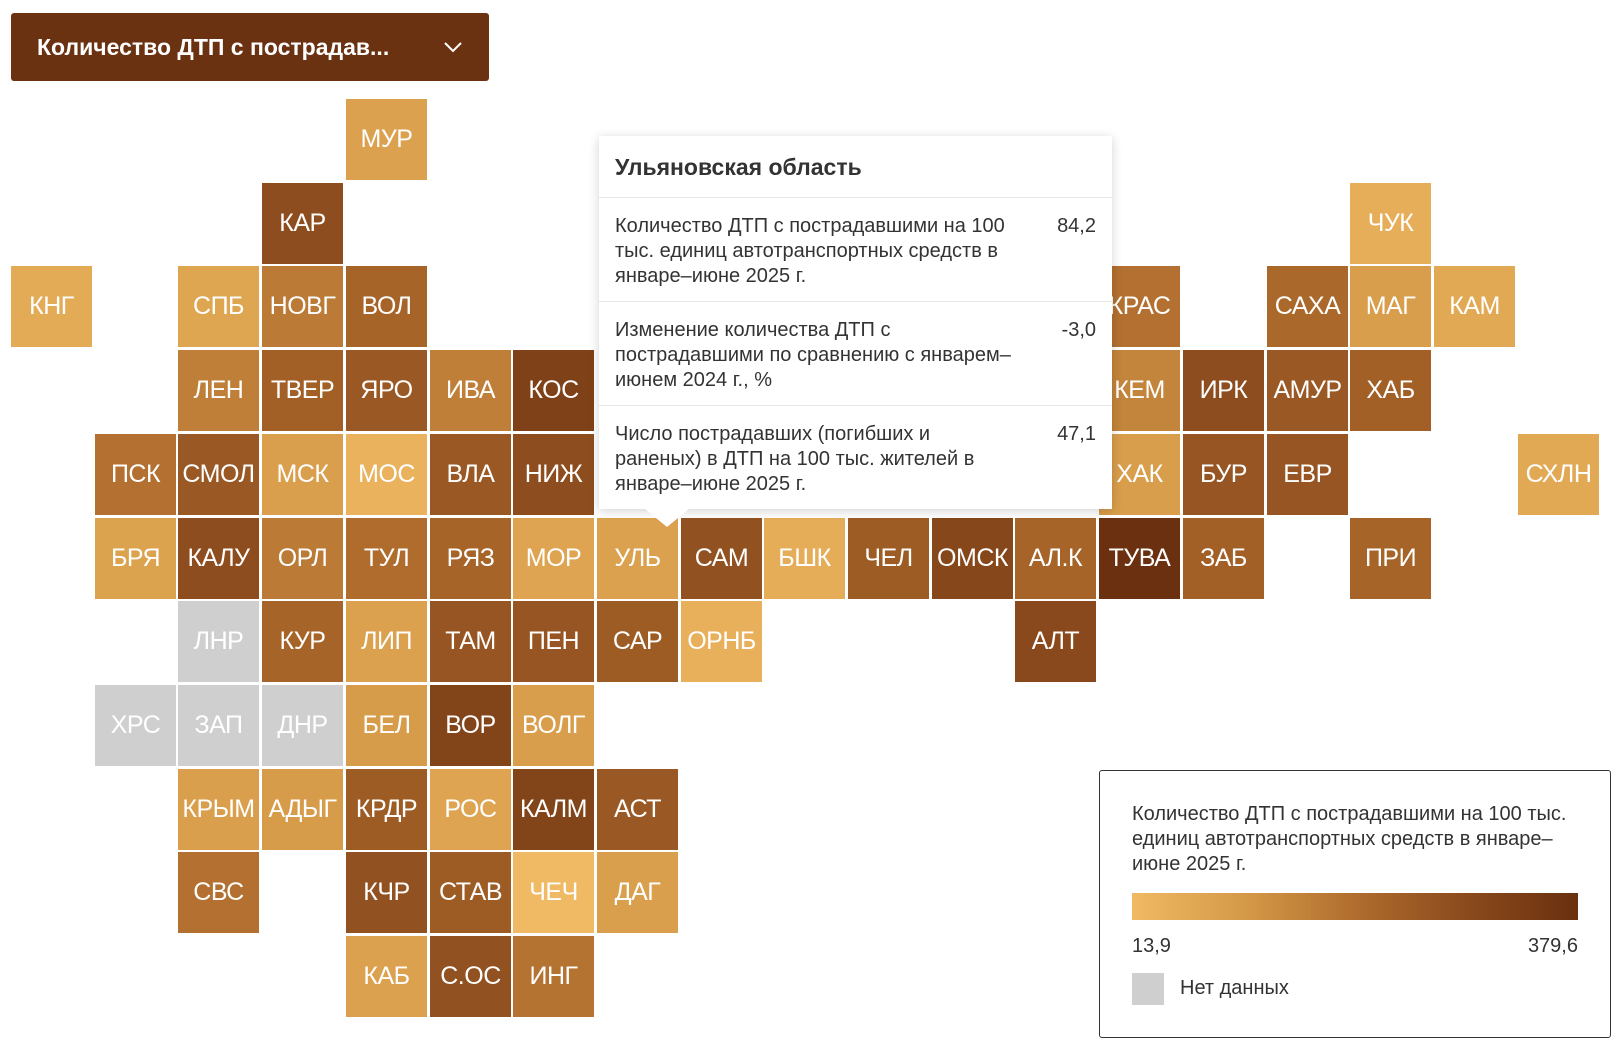 This screenshot has height=1058, width=1621. I want to click on legend-no-data-swatch, so click(1148, 989).